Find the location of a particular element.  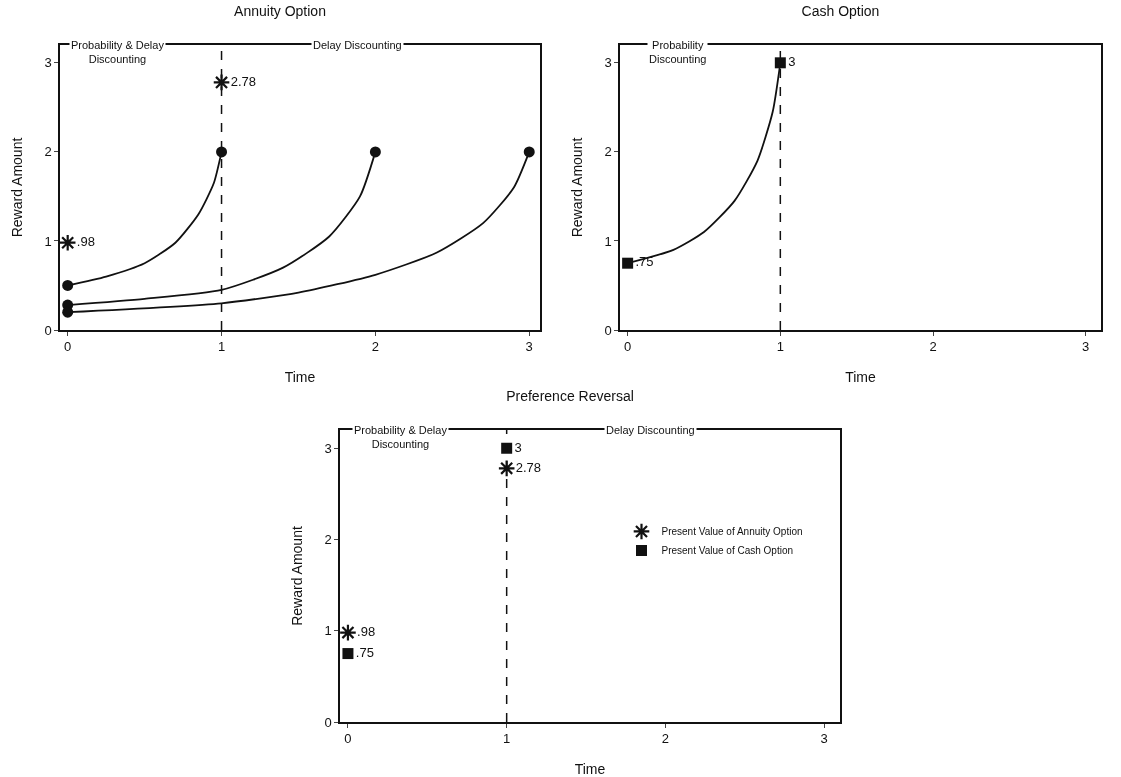

chart-title: Cash Option is located at coordinates (840, 10).